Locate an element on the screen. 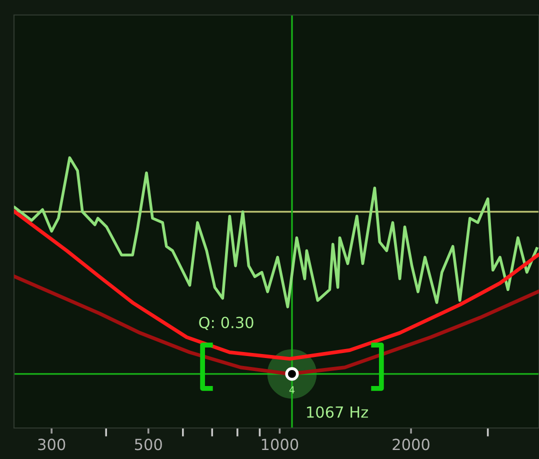 The width and height of the screenshot is (539, 459). x-tick-label: 500 is located at coordinates (148, 444).